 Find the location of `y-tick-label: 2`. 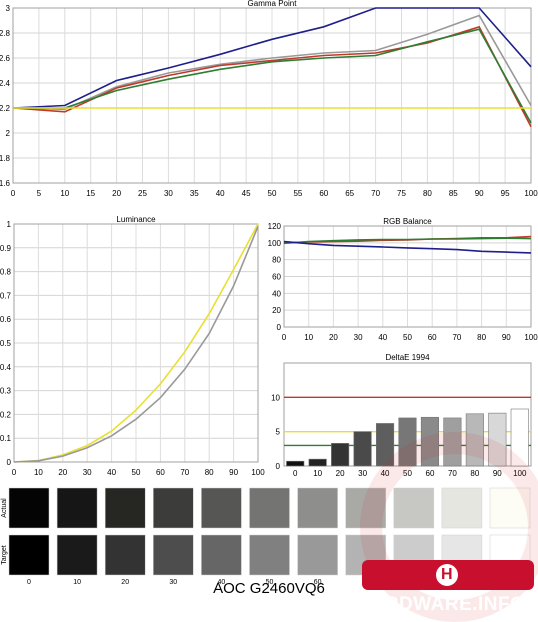

y-tick-label: 2 is located at coordinates (8, 133).